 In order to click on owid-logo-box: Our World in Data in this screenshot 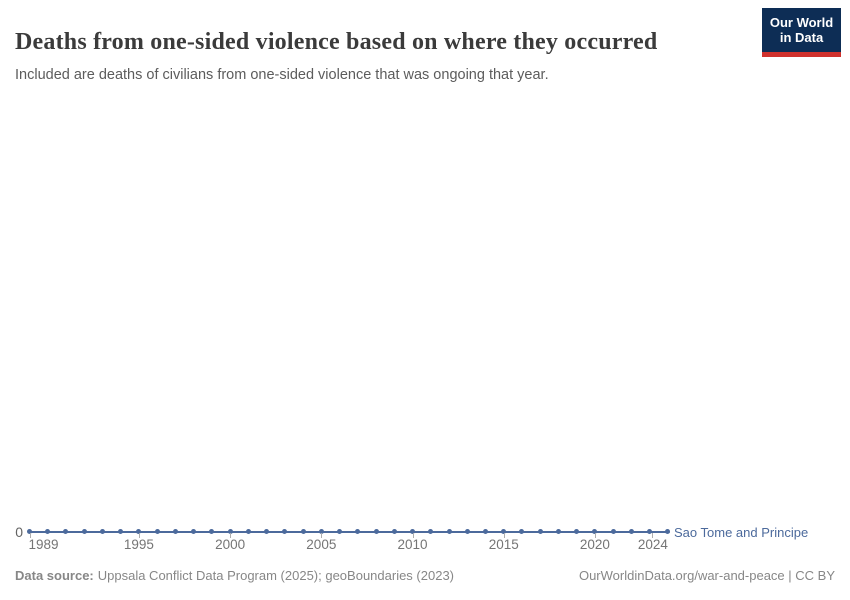, I will do `click(801, 30)`.